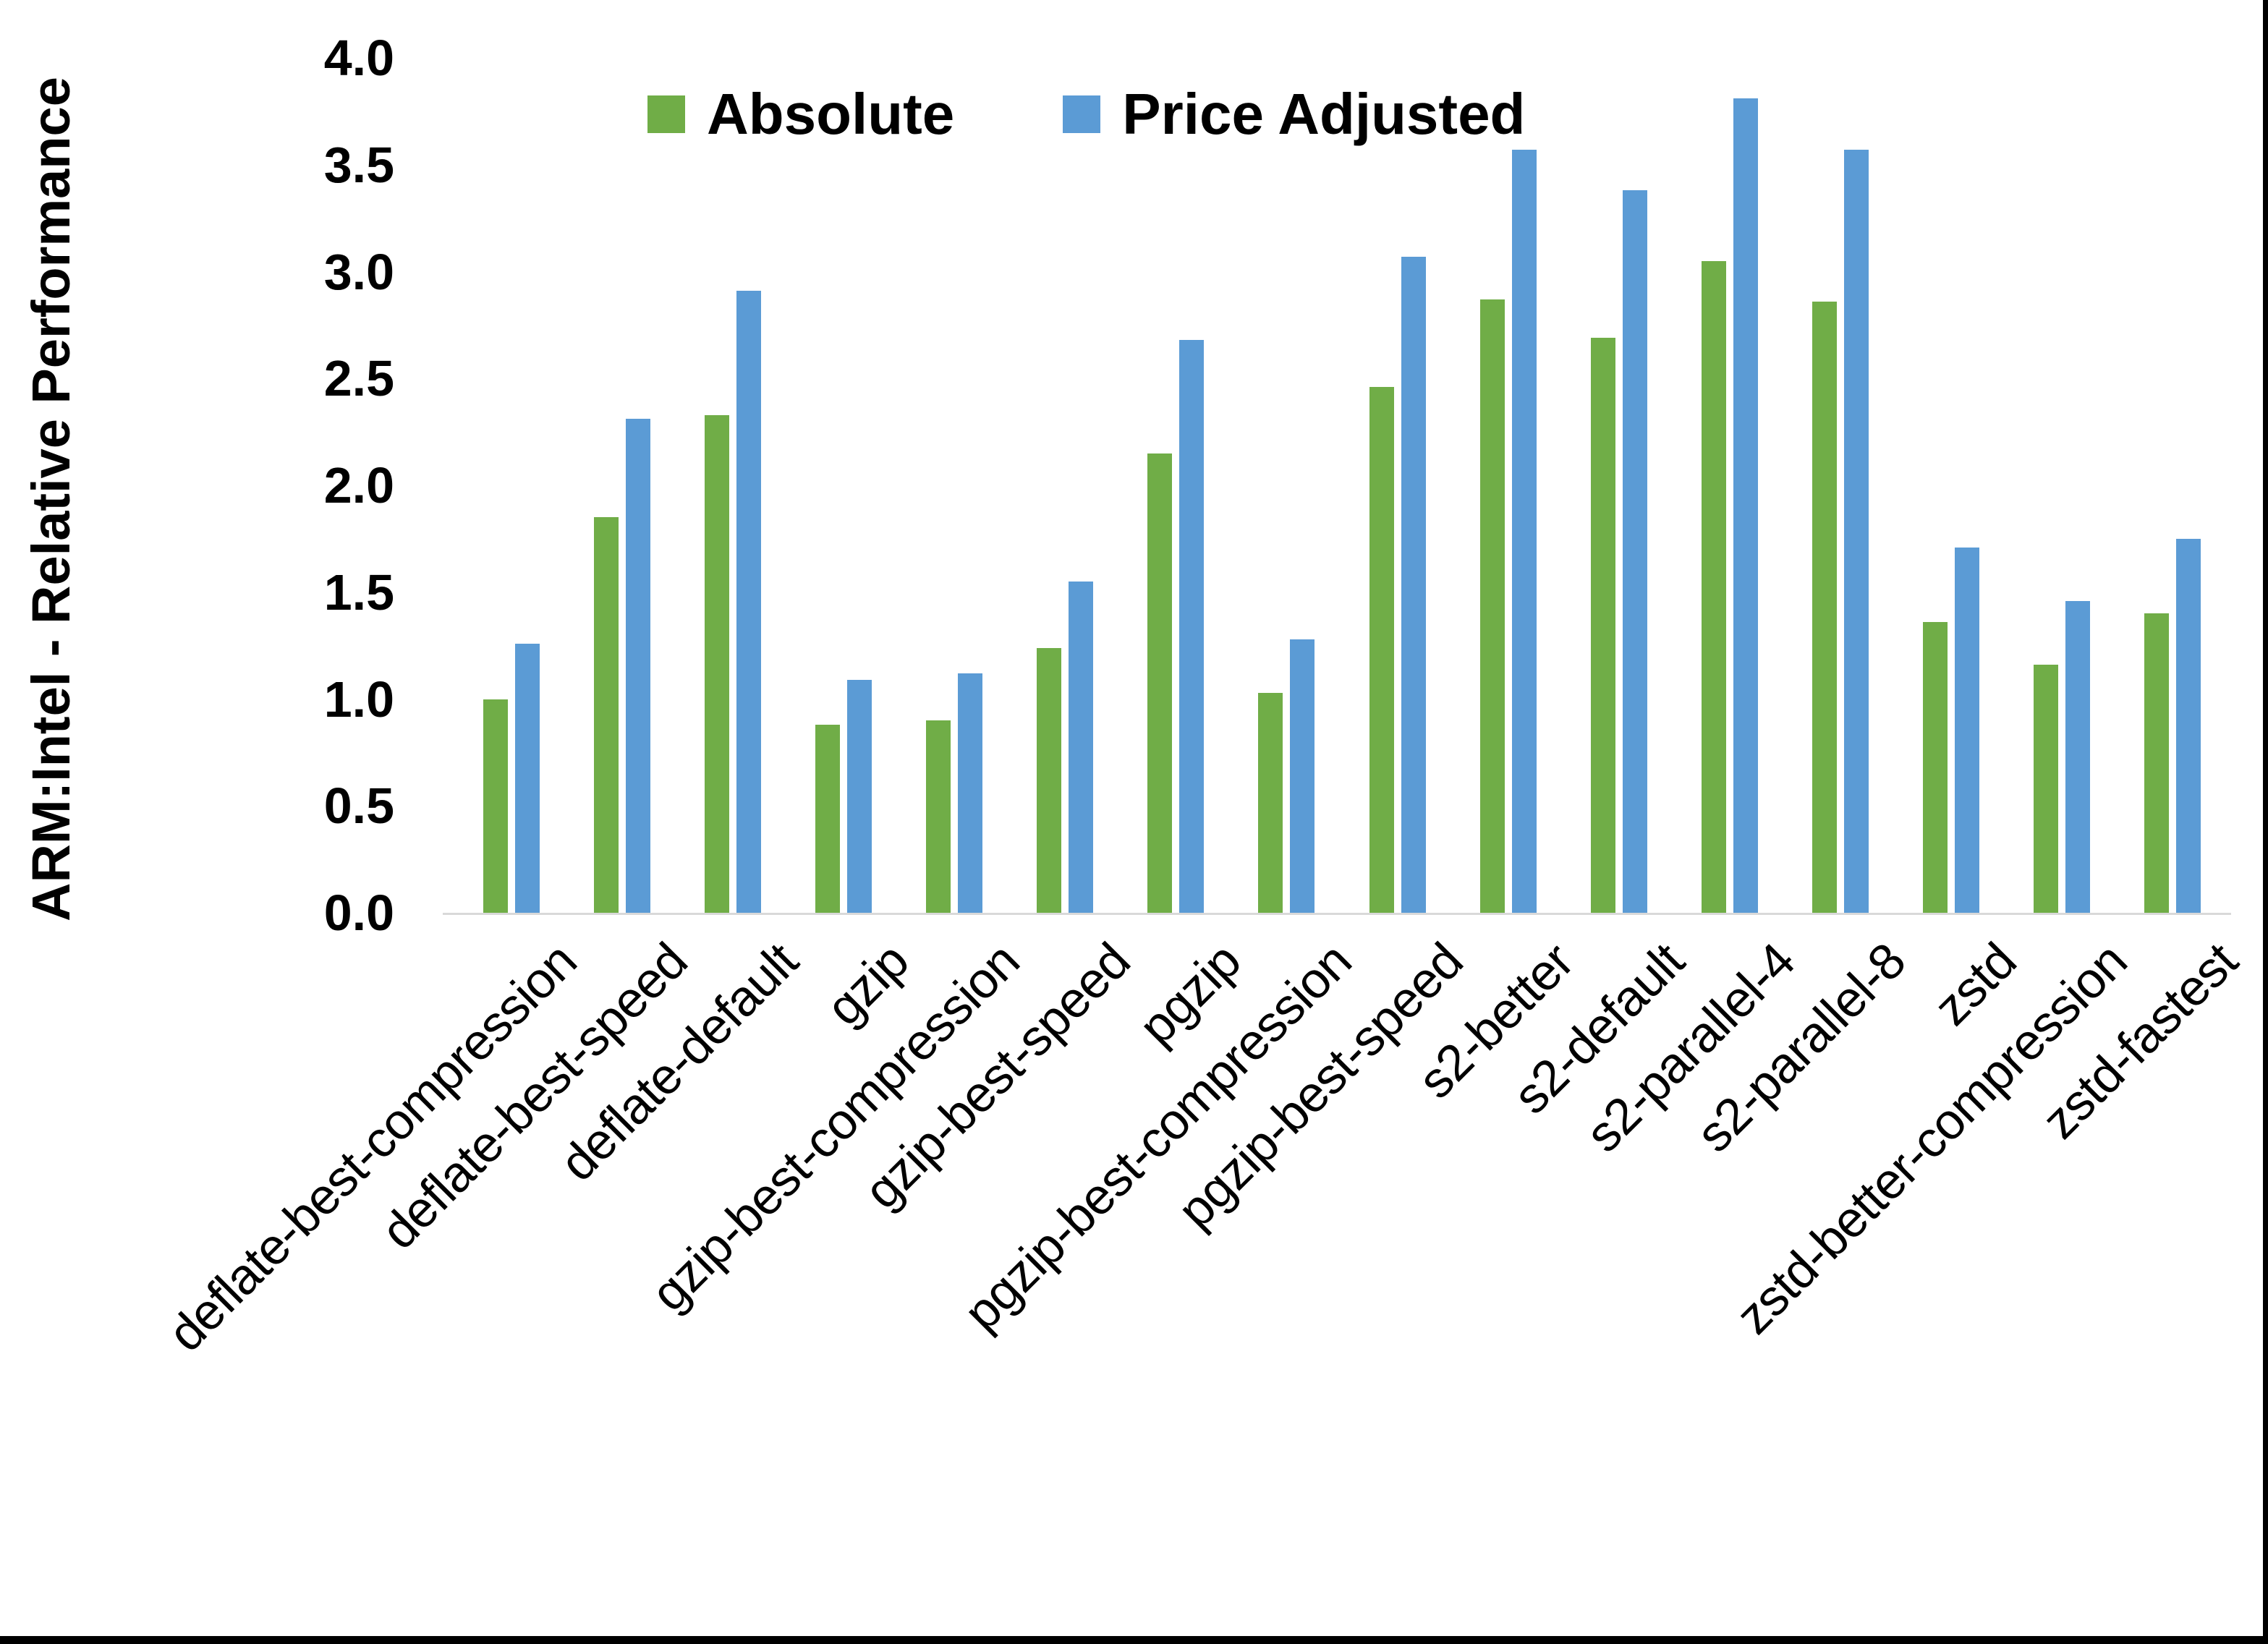 The image size is (2268, 1644). What do you see at coordinates (358, 58) in the screenshot?
I see `y-tick-label-4.0: 4.0` at bounding box center [358, 58].